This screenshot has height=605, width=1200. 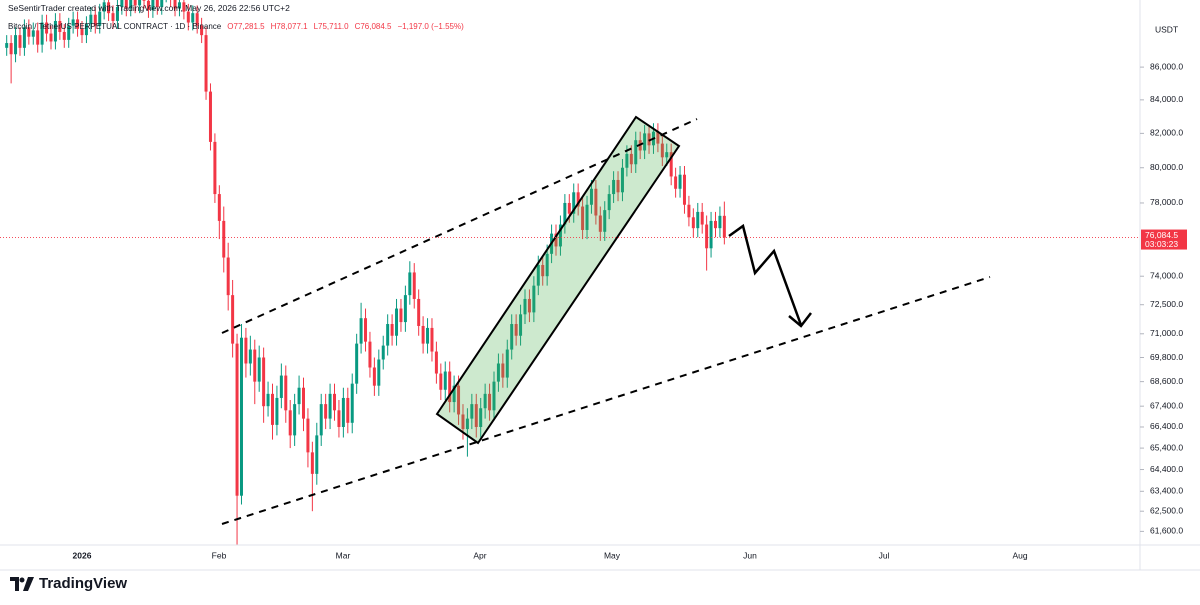 What do you see at coordinates (219, 555) in the screenshot?
I see `x-tick-label: Feb` at bounding box center [219, 555].